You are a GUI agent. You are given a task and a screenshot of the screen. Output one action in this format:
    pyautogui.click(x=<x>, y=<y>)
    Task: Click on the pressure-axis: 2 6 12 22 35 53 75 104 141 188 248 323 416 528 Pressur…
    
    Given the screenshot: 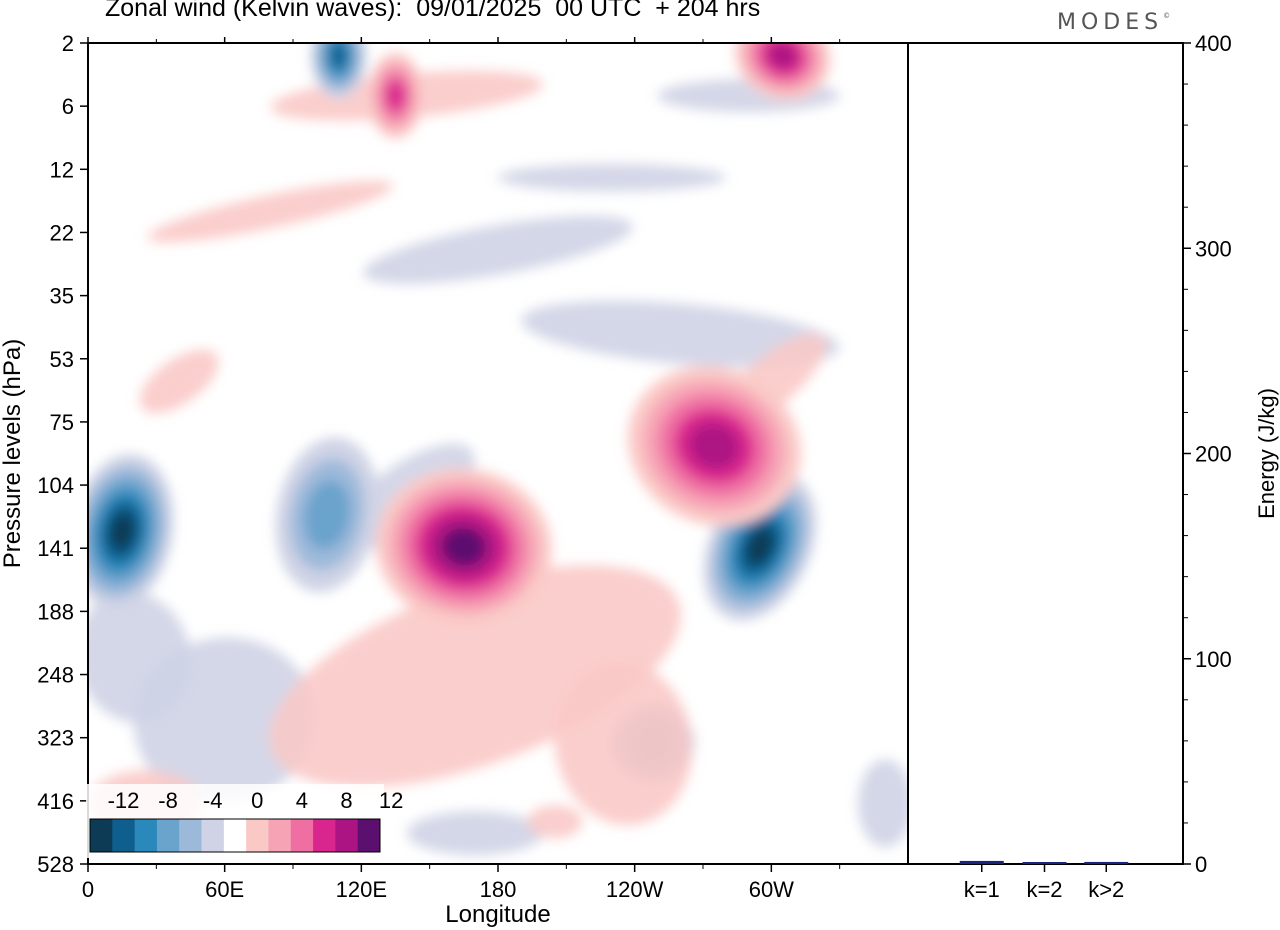 What is the action you would take?
    pyautogui.click(x=44, y=454)
    